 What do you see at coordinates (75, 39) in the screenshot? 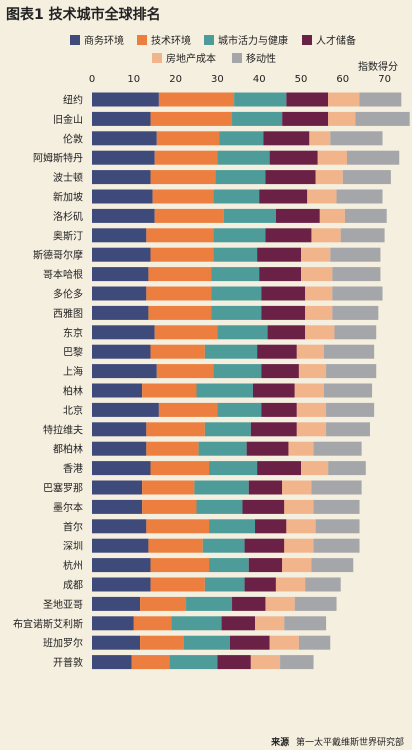
I see `legend-swatch-business` at bounding box center [75, 39].